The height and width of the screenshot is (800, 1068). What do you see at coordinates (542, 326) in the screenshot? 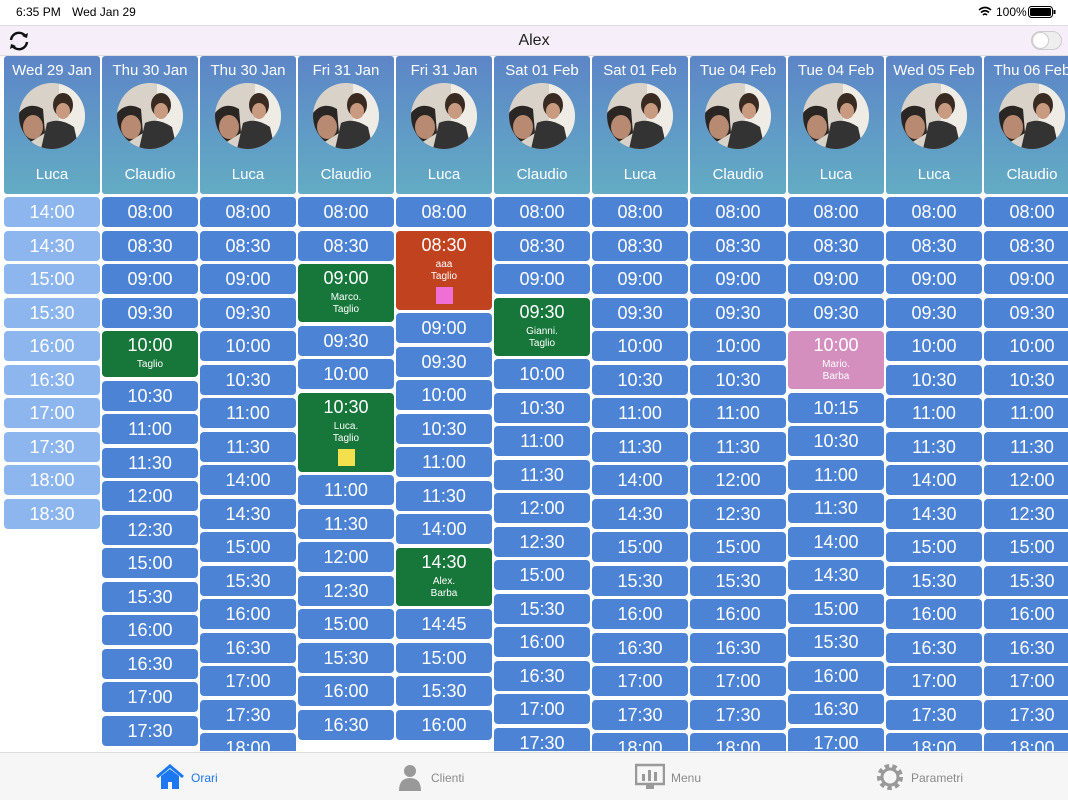
I see `booked-slot: 09:30 Gianni. Taglio` at bounding box center [542, 326].